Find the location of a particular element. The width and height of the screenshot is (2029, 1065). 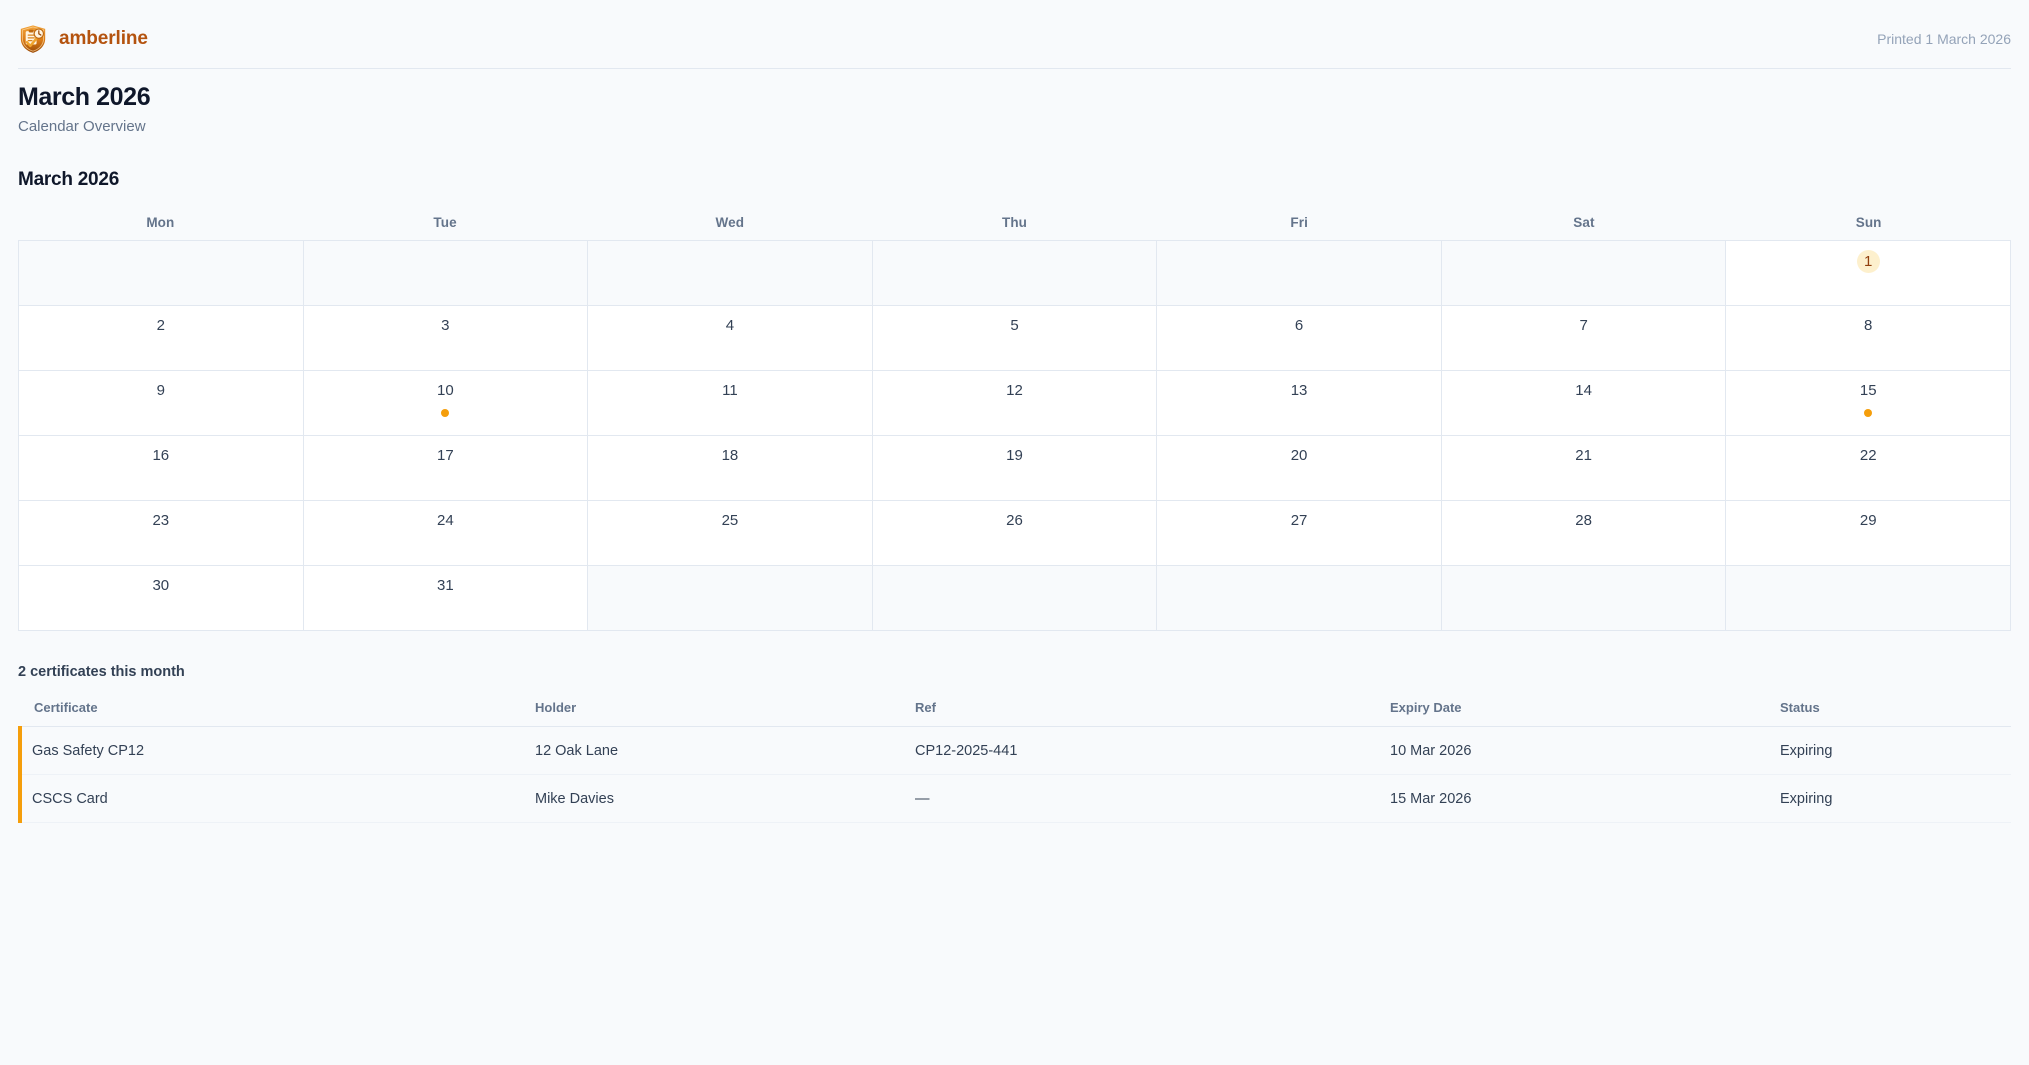

calendar-month-label: March 2026 is located at coordinates (69, 179).